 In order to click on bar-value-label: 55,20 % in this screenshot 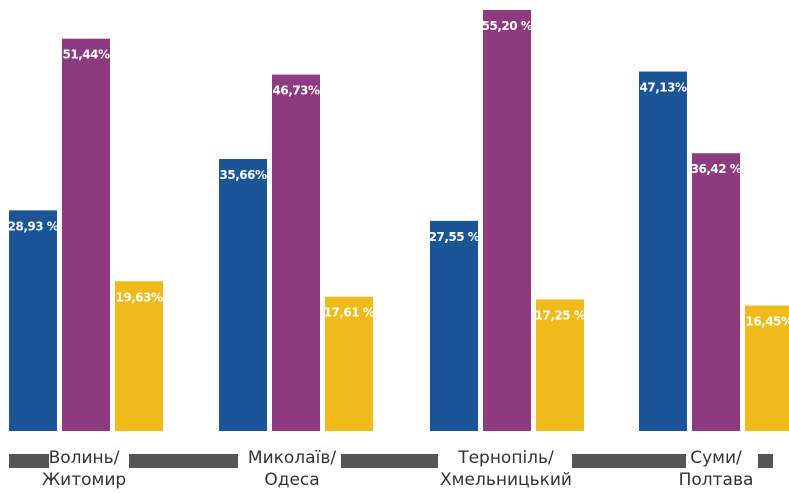, I will do `click(507, 26)`.